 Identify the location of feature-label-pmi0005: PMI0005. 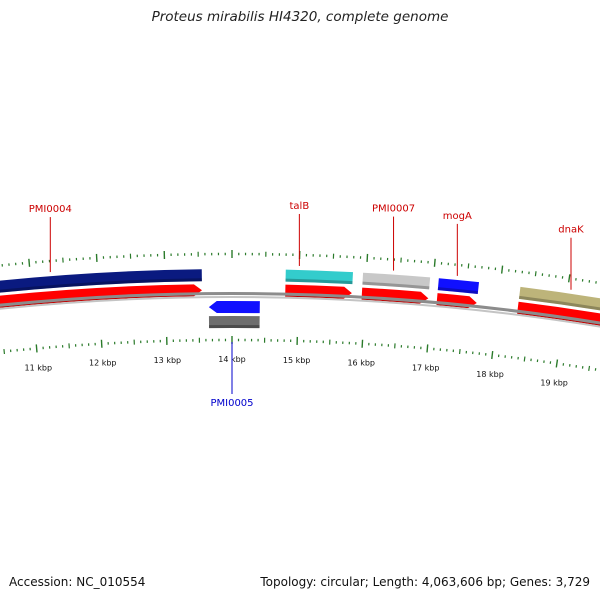
(231, 403).